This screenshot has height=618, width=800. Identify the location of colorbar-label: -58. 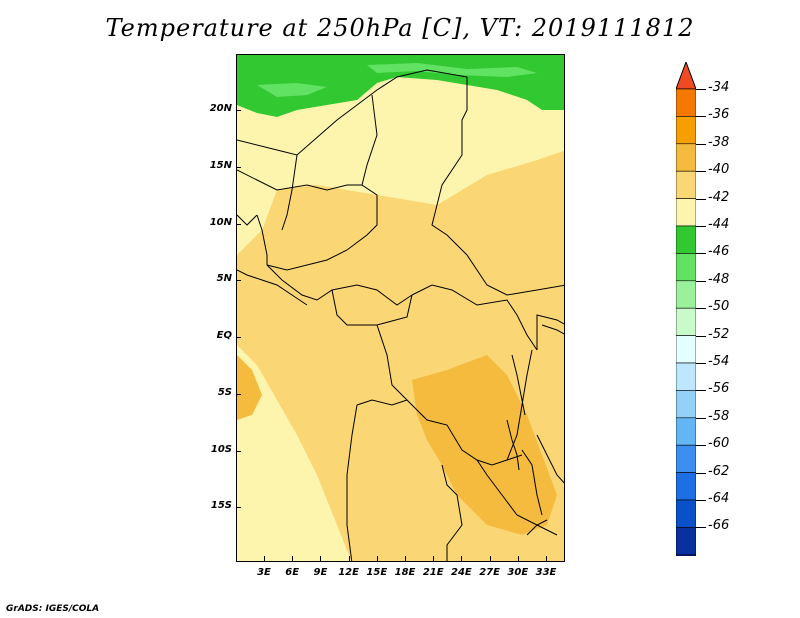
(719, 416).